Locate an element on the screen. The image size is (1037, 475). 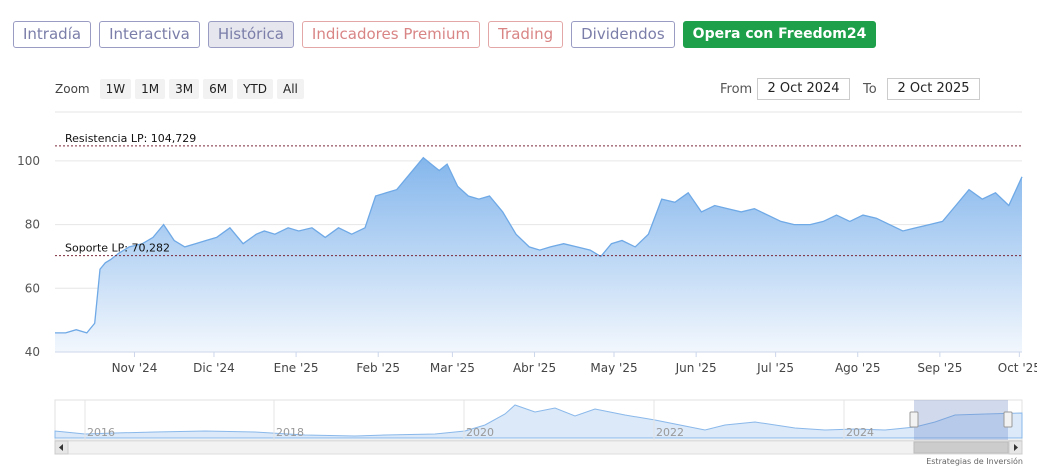
x-tick-label: Jun '25 is located at coordinates (696, 368).